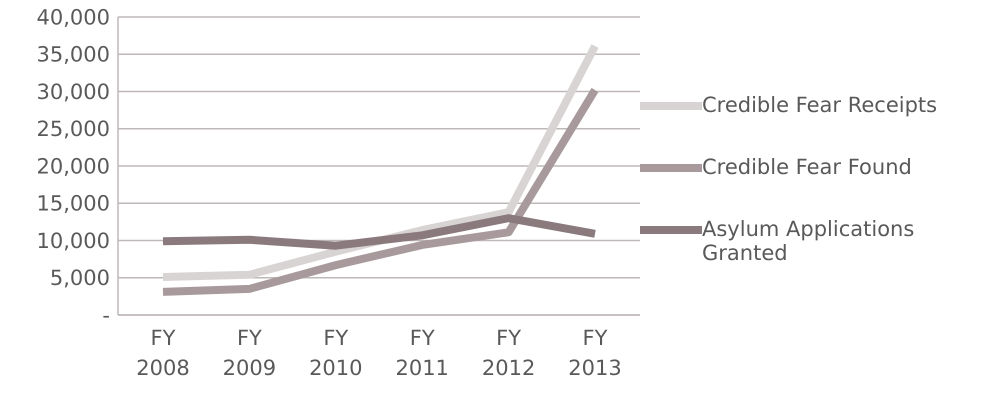 This screenshot has height=393, width=990. What do you see at coordinates (73, 17) in the screenshot?
I see `y-tick-label: 40,000` at bounding box center [73, 17].